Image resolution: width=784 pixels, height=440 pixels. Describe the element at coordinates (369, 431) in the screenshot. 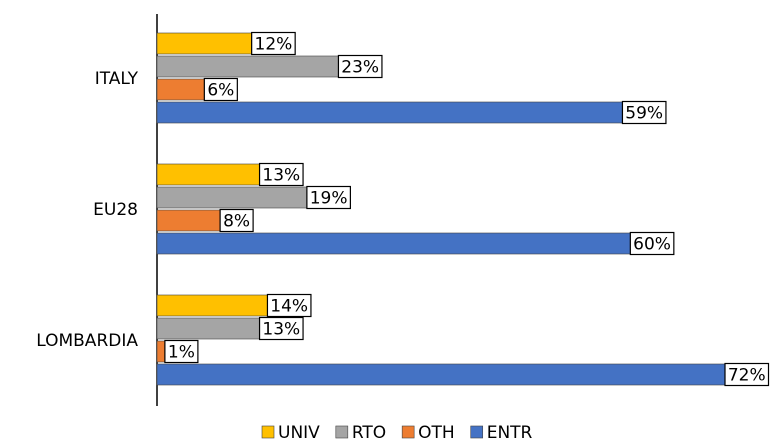

I see `legend-label: RTO` at that location.